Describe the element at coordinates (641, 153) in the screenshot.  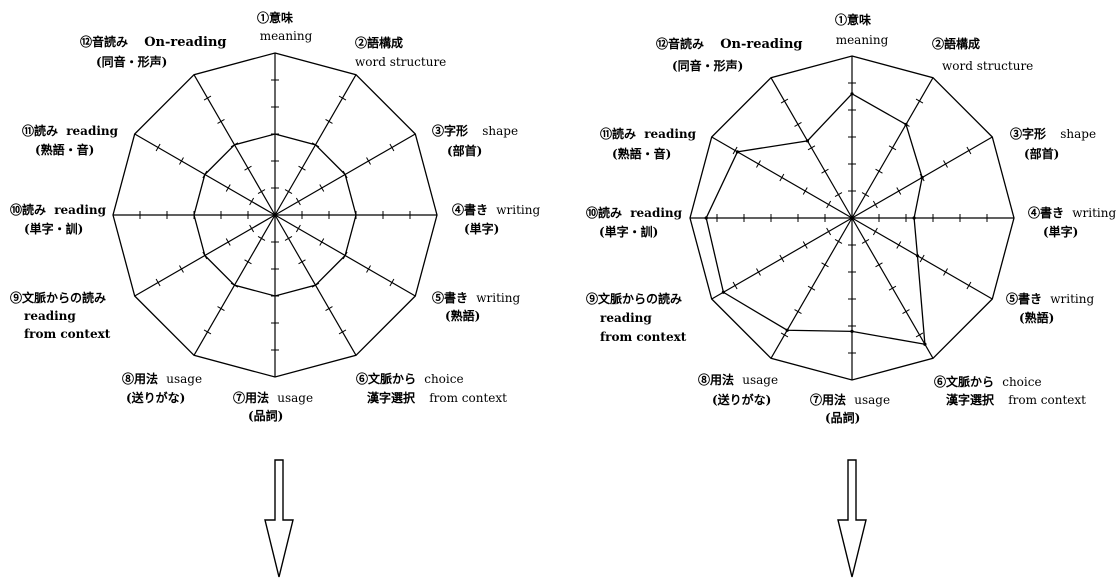
I see `right-label-11-sub: (熟語・音)` at that location.